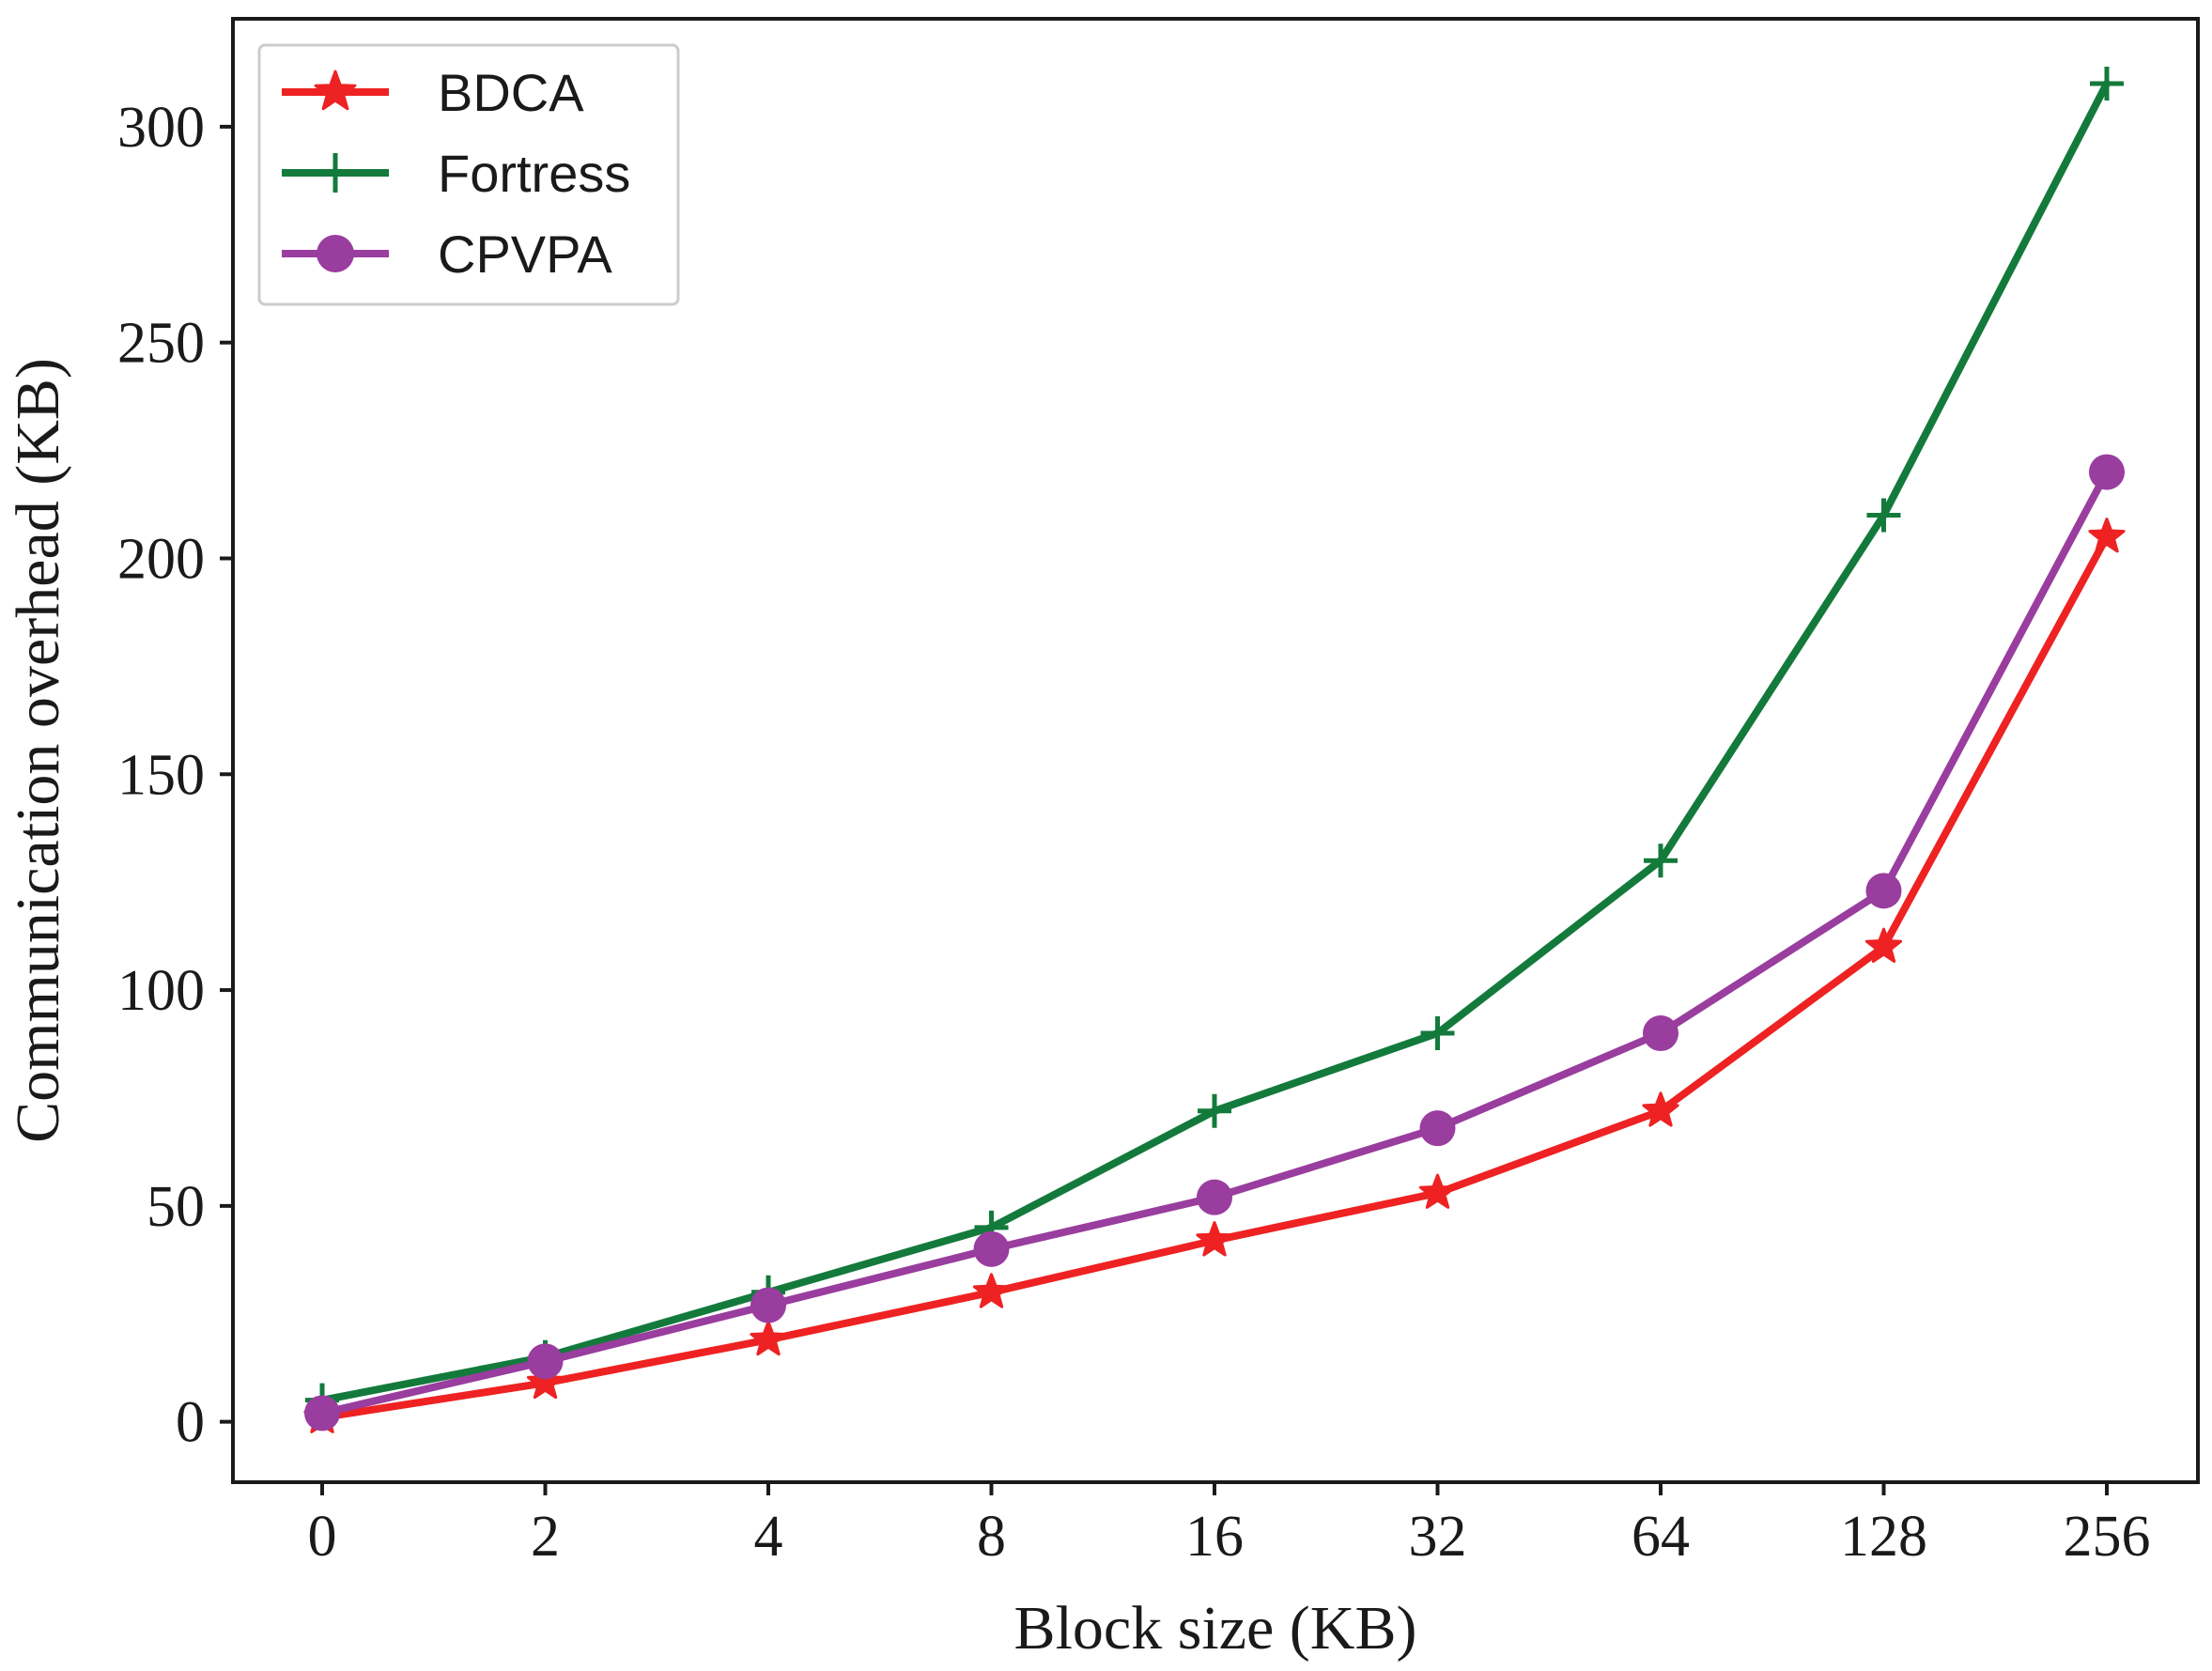  I want to click on x-axis: 0 2 4 8 16 32 64 128 256, so click(1229, 1525).